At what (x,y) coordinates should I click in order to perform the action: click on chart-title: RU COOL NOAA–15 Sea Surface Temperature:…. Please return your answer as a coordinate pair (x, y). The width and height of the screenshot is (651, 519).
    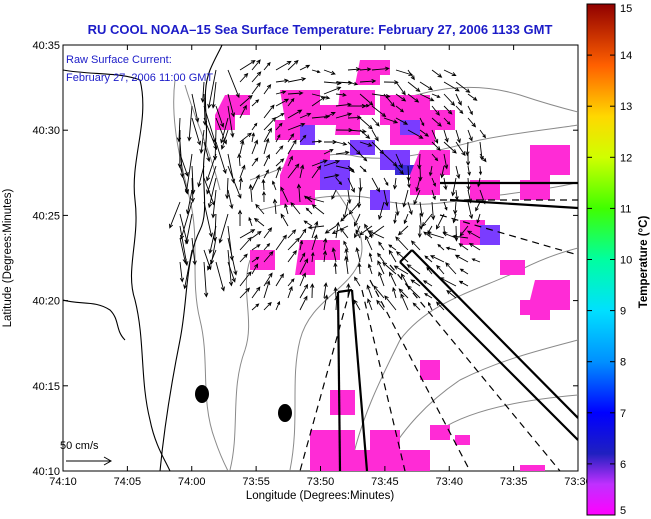
    Looking at the image, I should click on (320, 29).